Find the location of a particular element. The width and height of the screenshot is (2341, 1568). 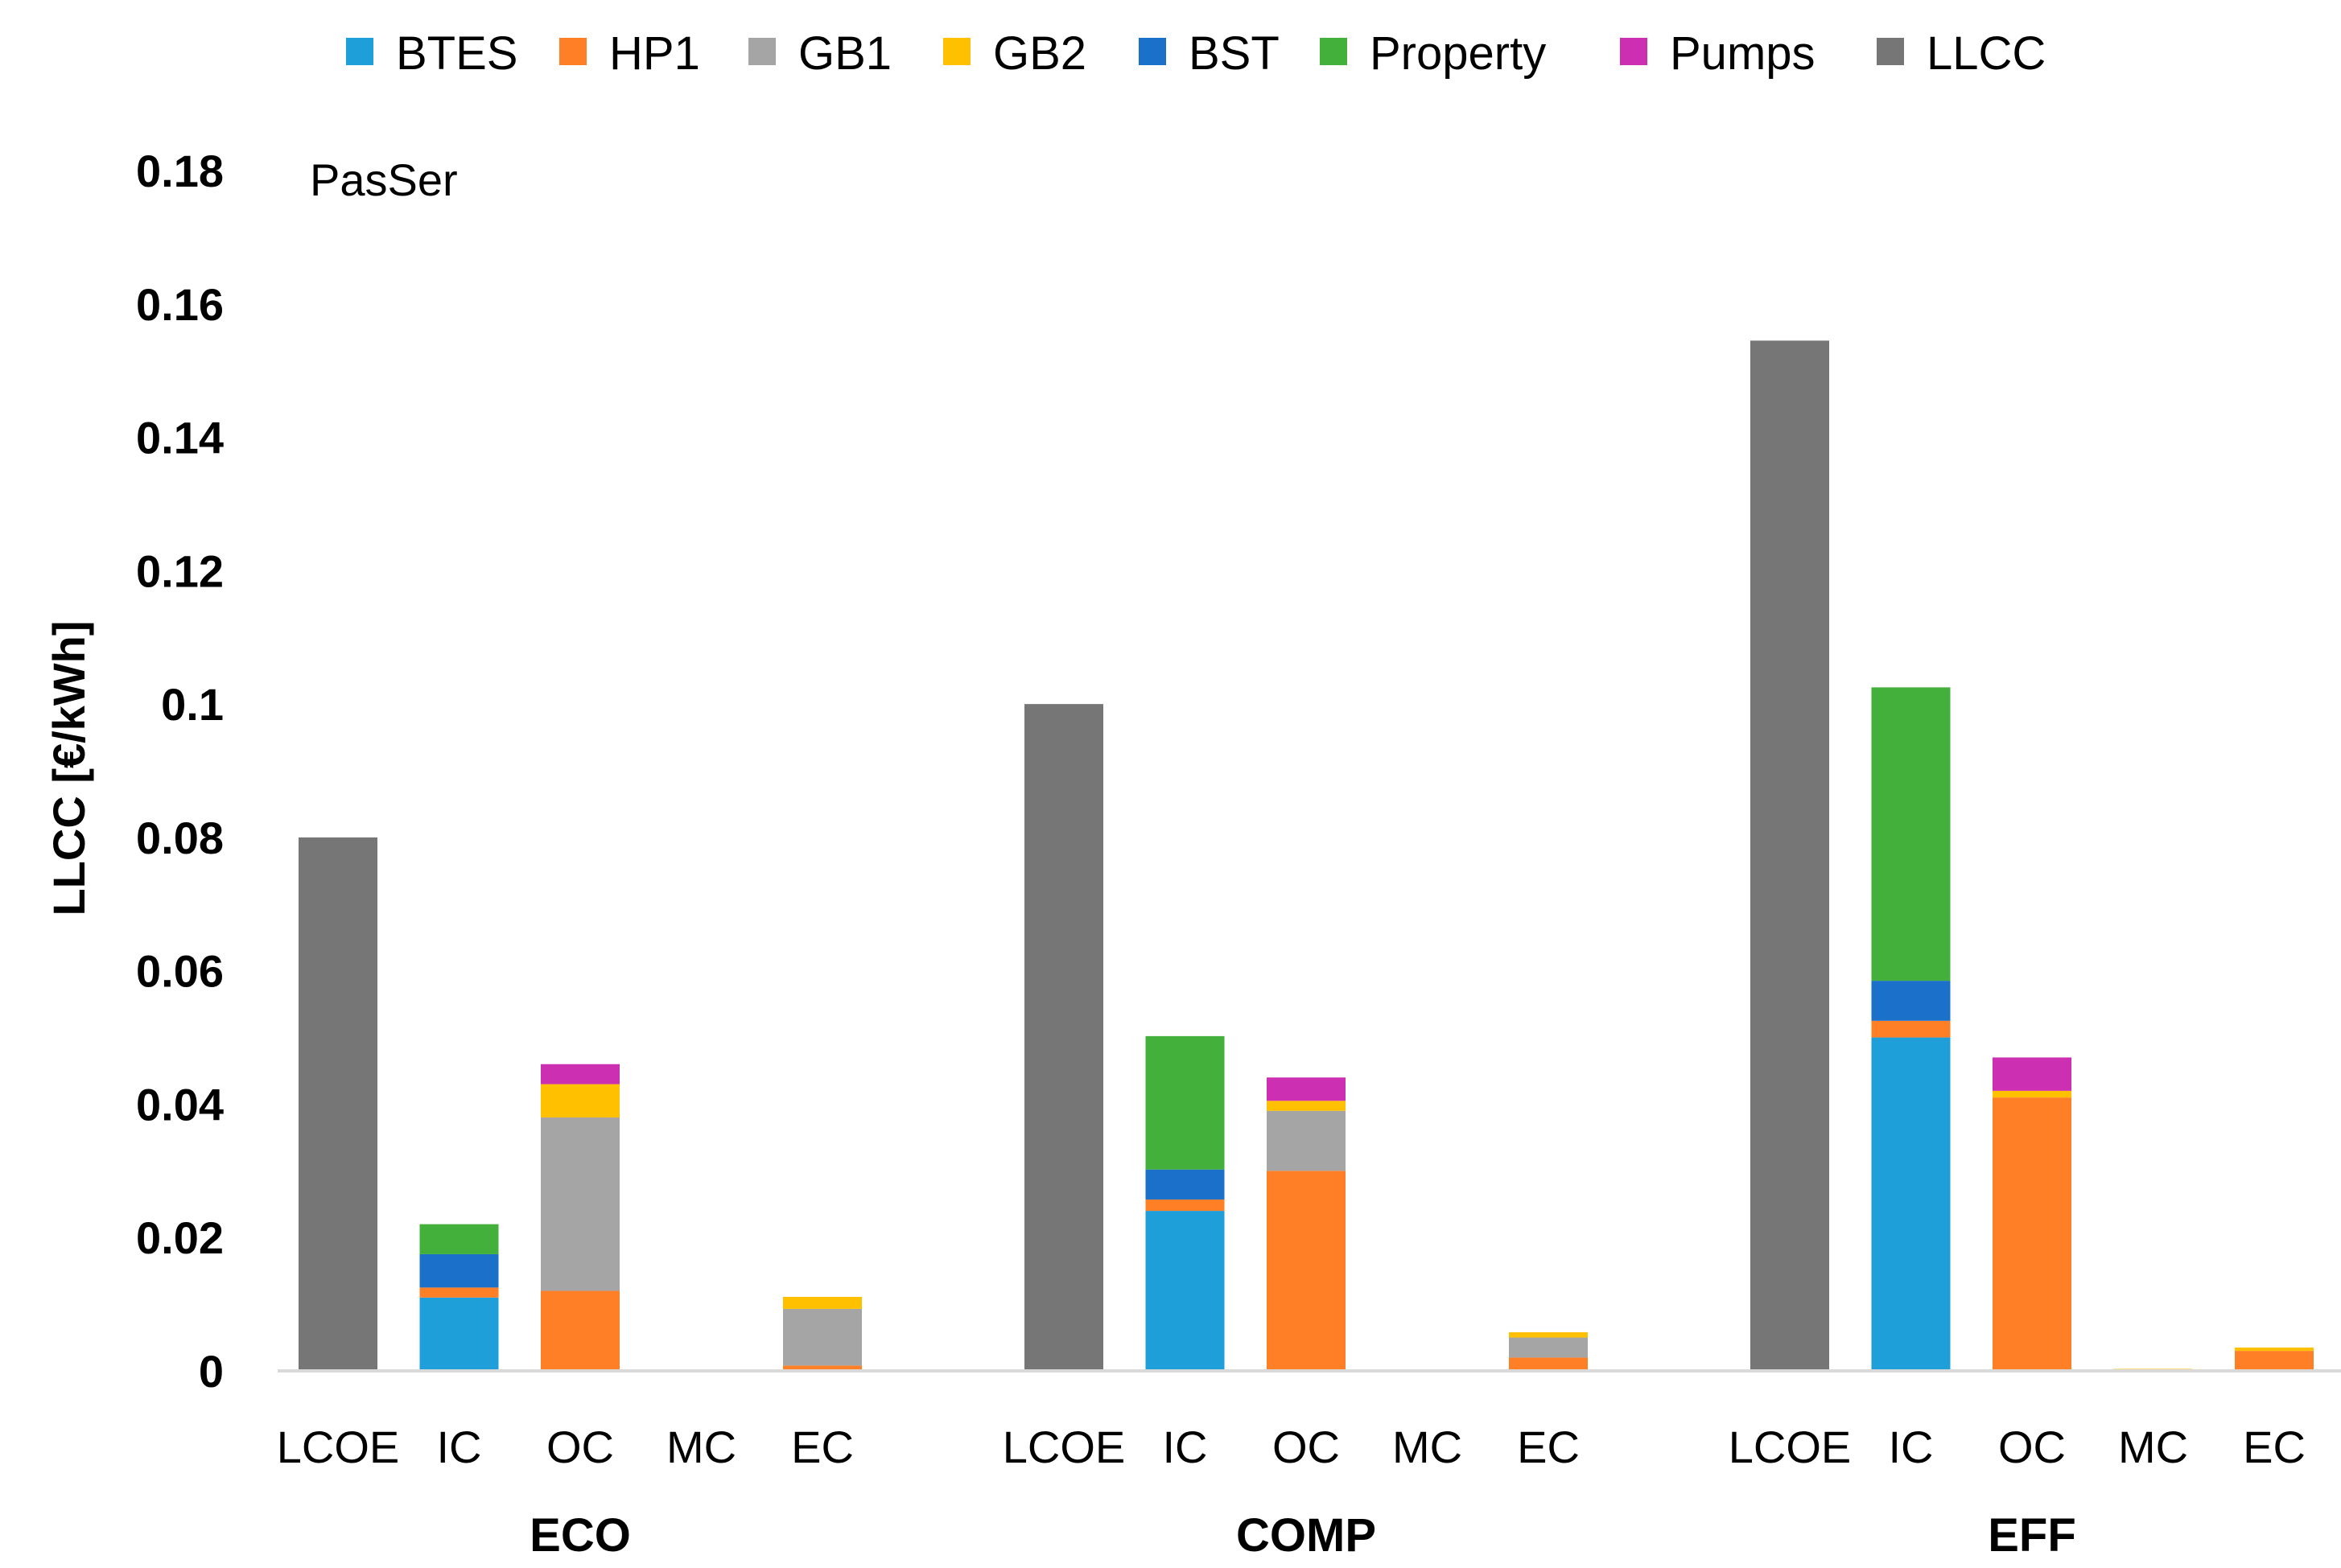

legend-swatch-property is located at coordinates (1334, 52).